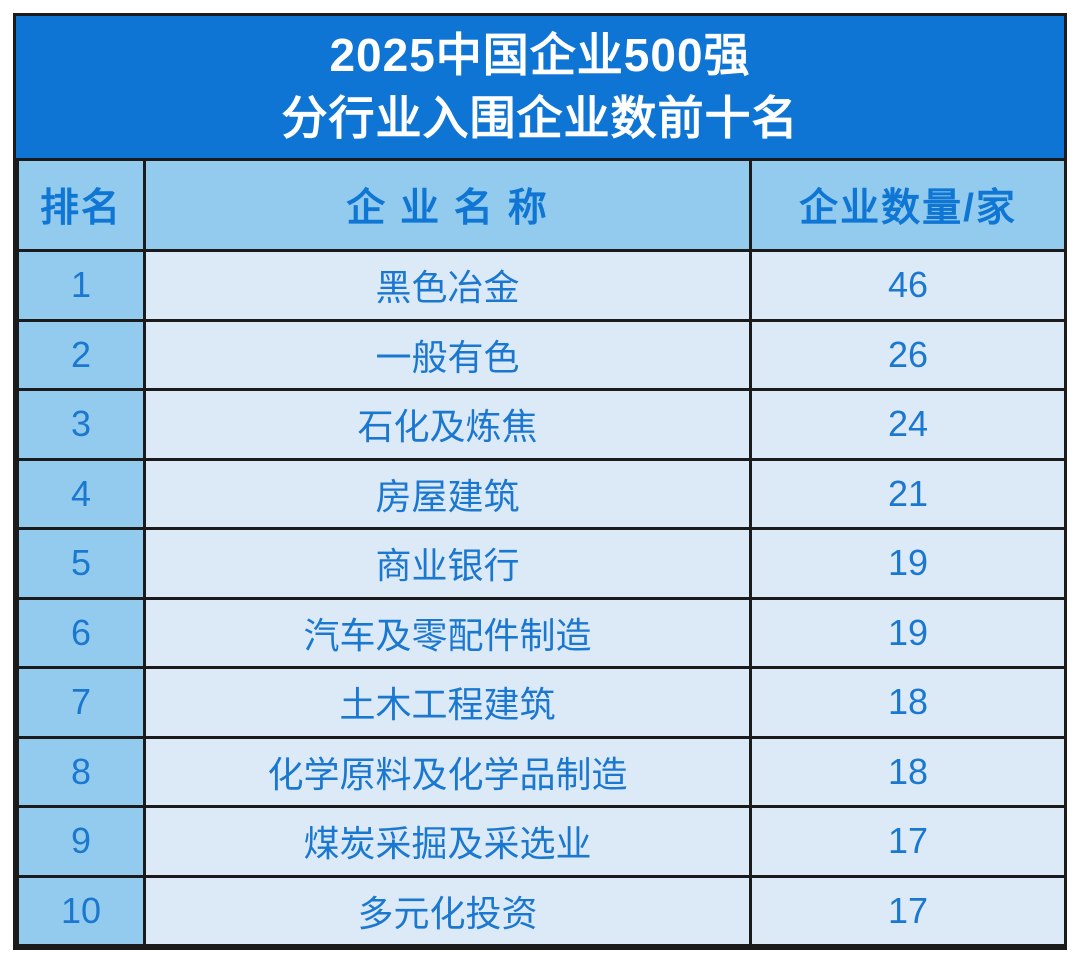  I want to click on rank-cell: 5, so click(81, 563).